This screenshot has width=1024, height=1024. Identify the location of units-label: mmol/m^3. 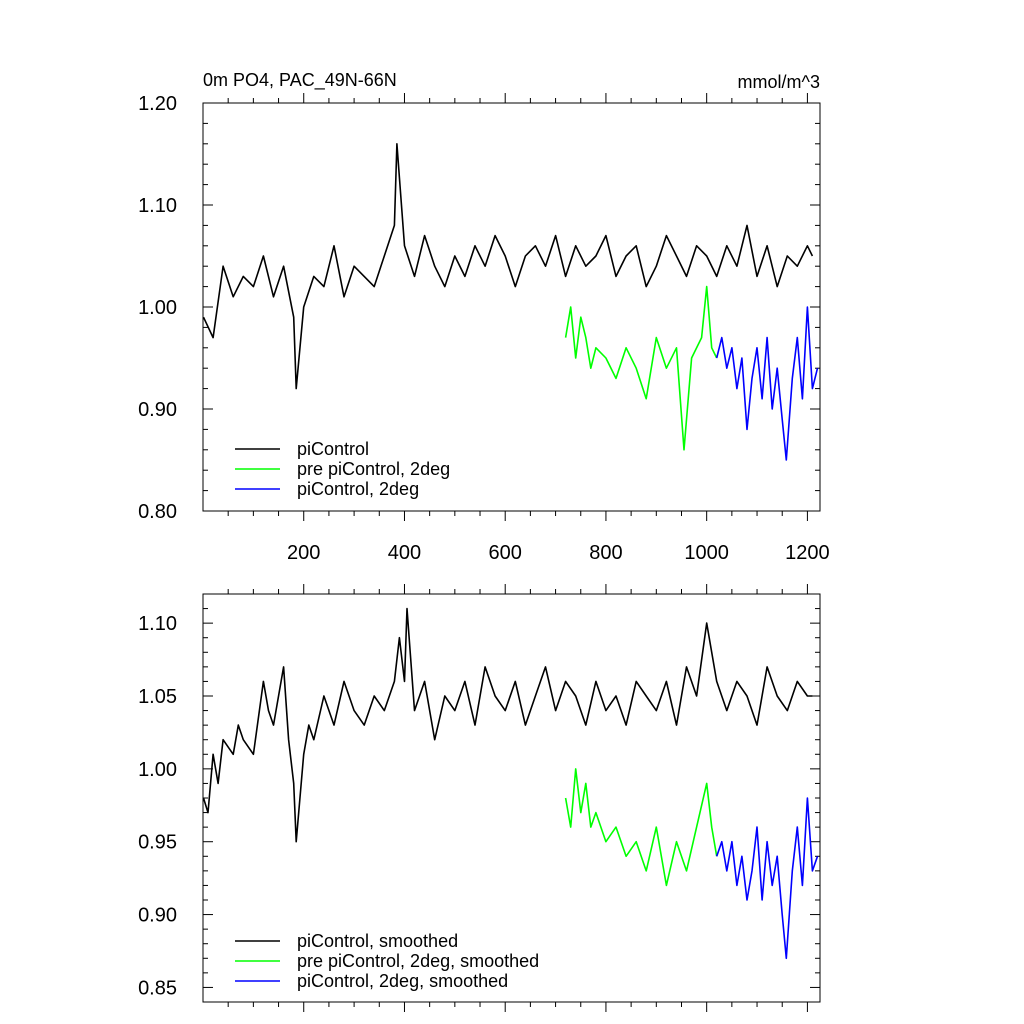
(779, 82).